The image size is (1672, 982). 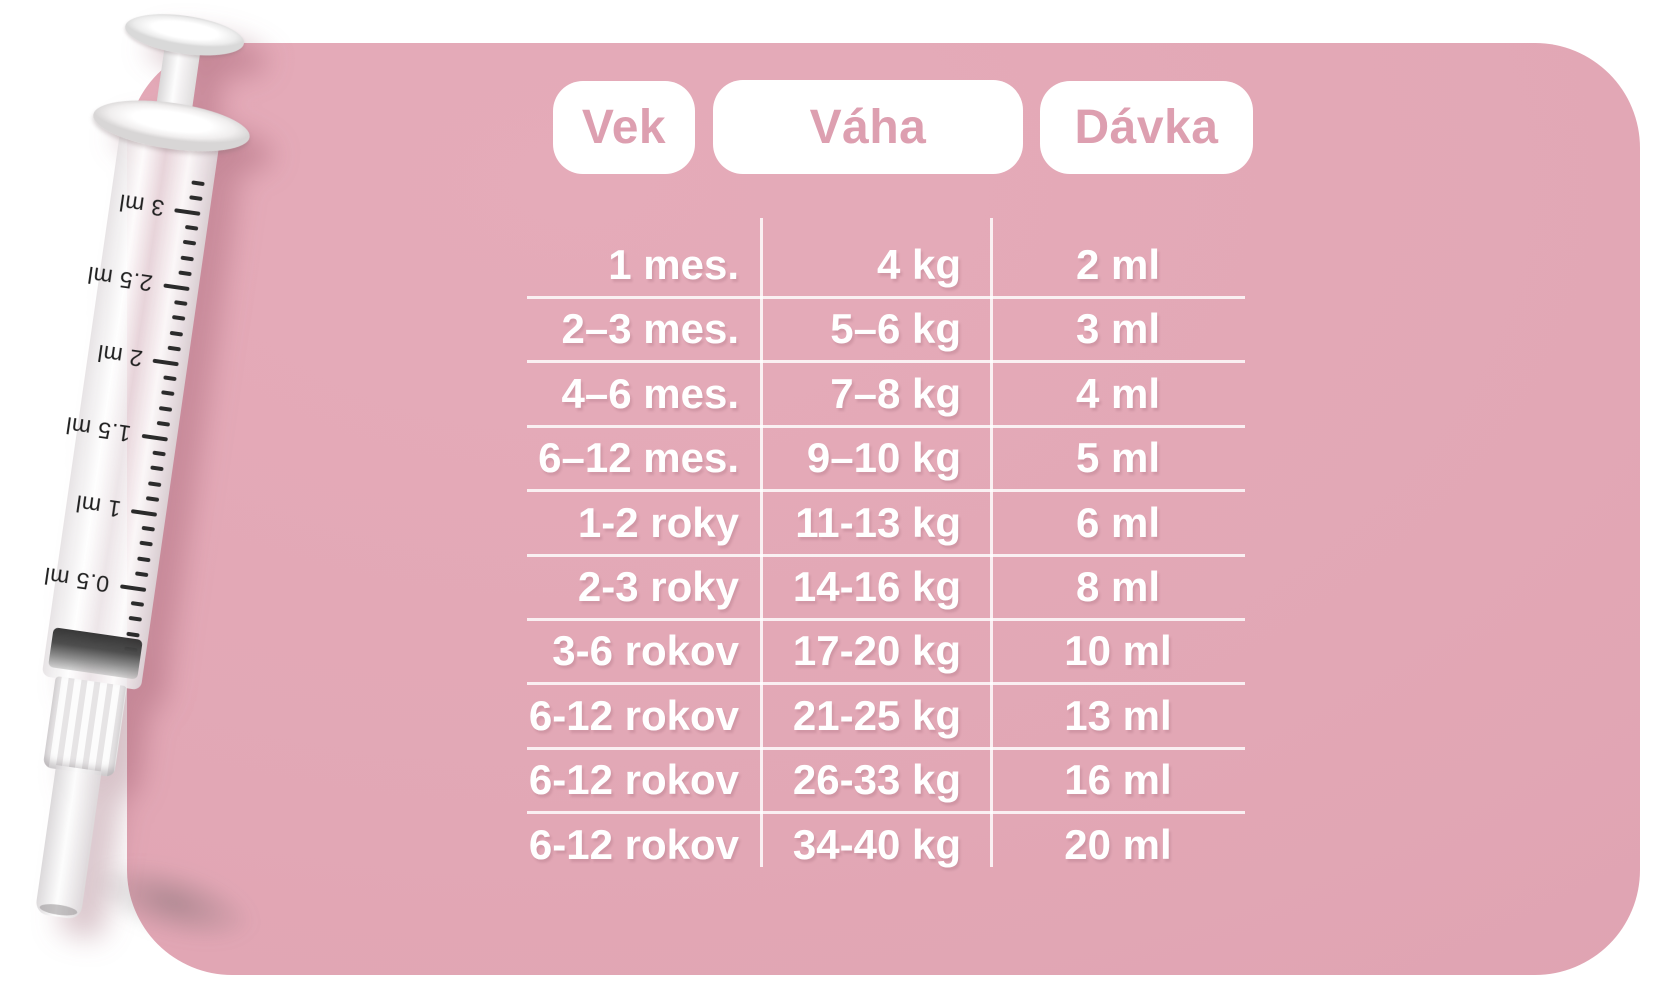 I want to click on syringe-scale-label: 1.5 ml, so click(x=98, y=430).